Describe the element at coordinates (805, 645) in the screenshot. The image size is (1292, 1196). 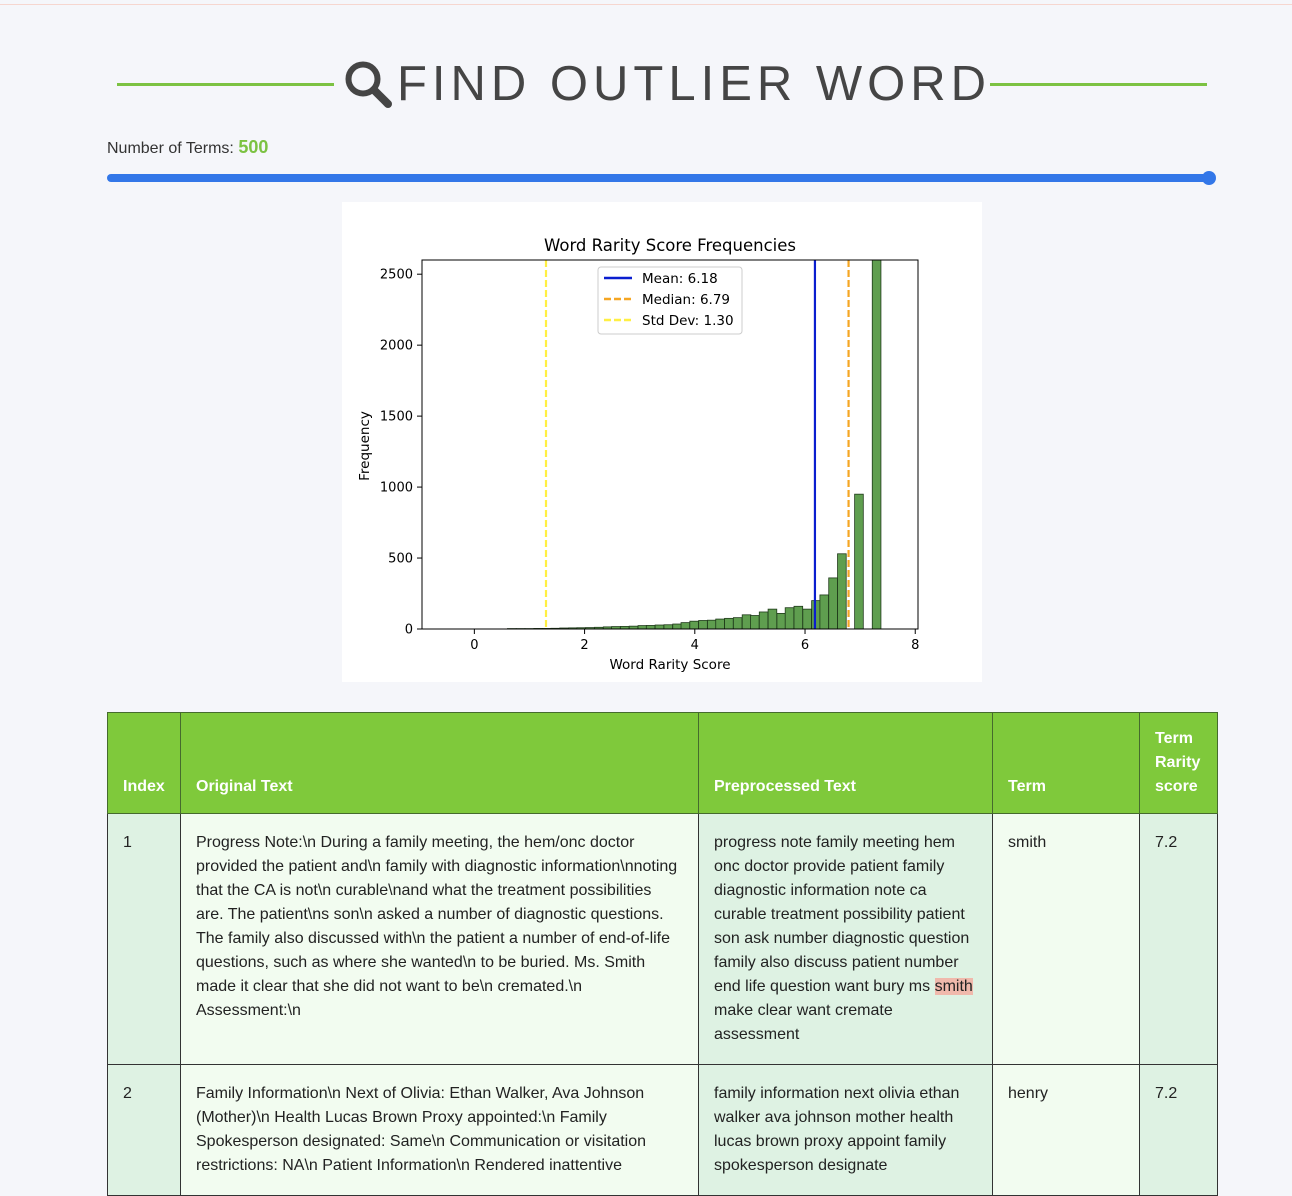
I see `x-tick-label: 6` at that location.